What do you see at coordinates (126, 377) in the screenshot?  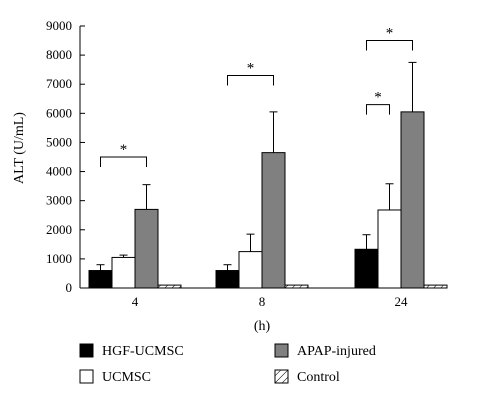 I see `legend-label: UCMSC` at bounding box center [126, 377].